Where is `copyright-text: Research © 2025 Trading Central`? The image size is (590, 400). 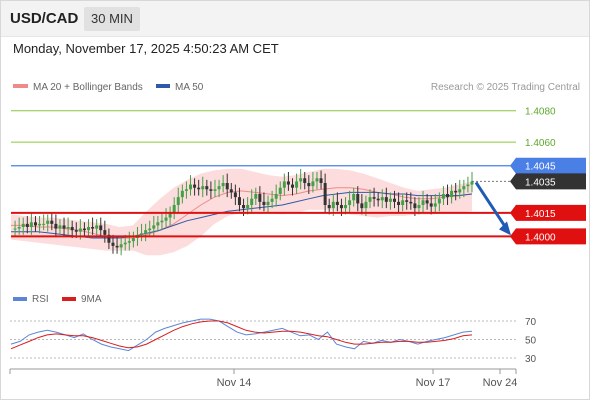
copyright-text: Research © 2025 Trading Central is located at coordinates (505, 87).